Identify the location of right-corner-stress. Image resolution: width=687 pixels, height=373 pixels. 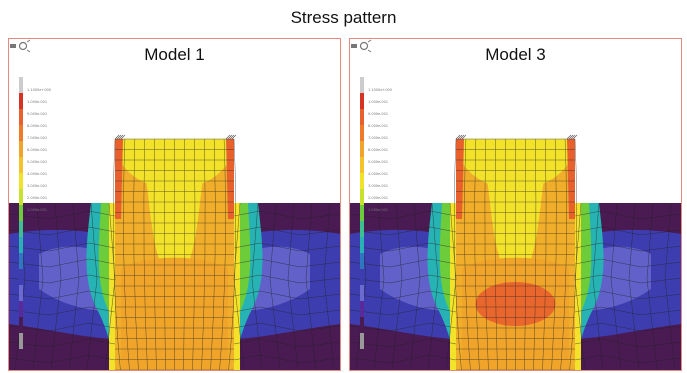
(230, 179).